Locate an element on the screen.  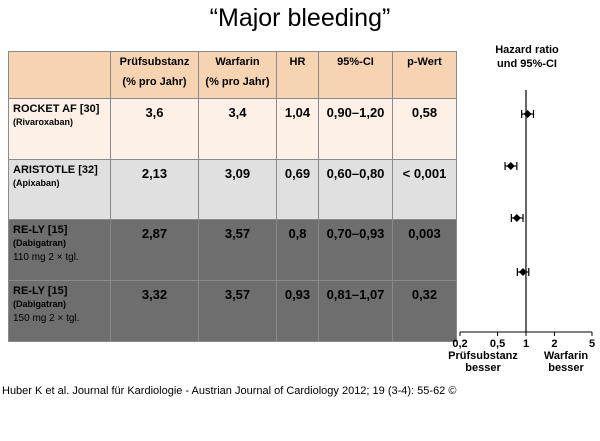
x-tick-label: 2 is located at coordinates (554, 344).